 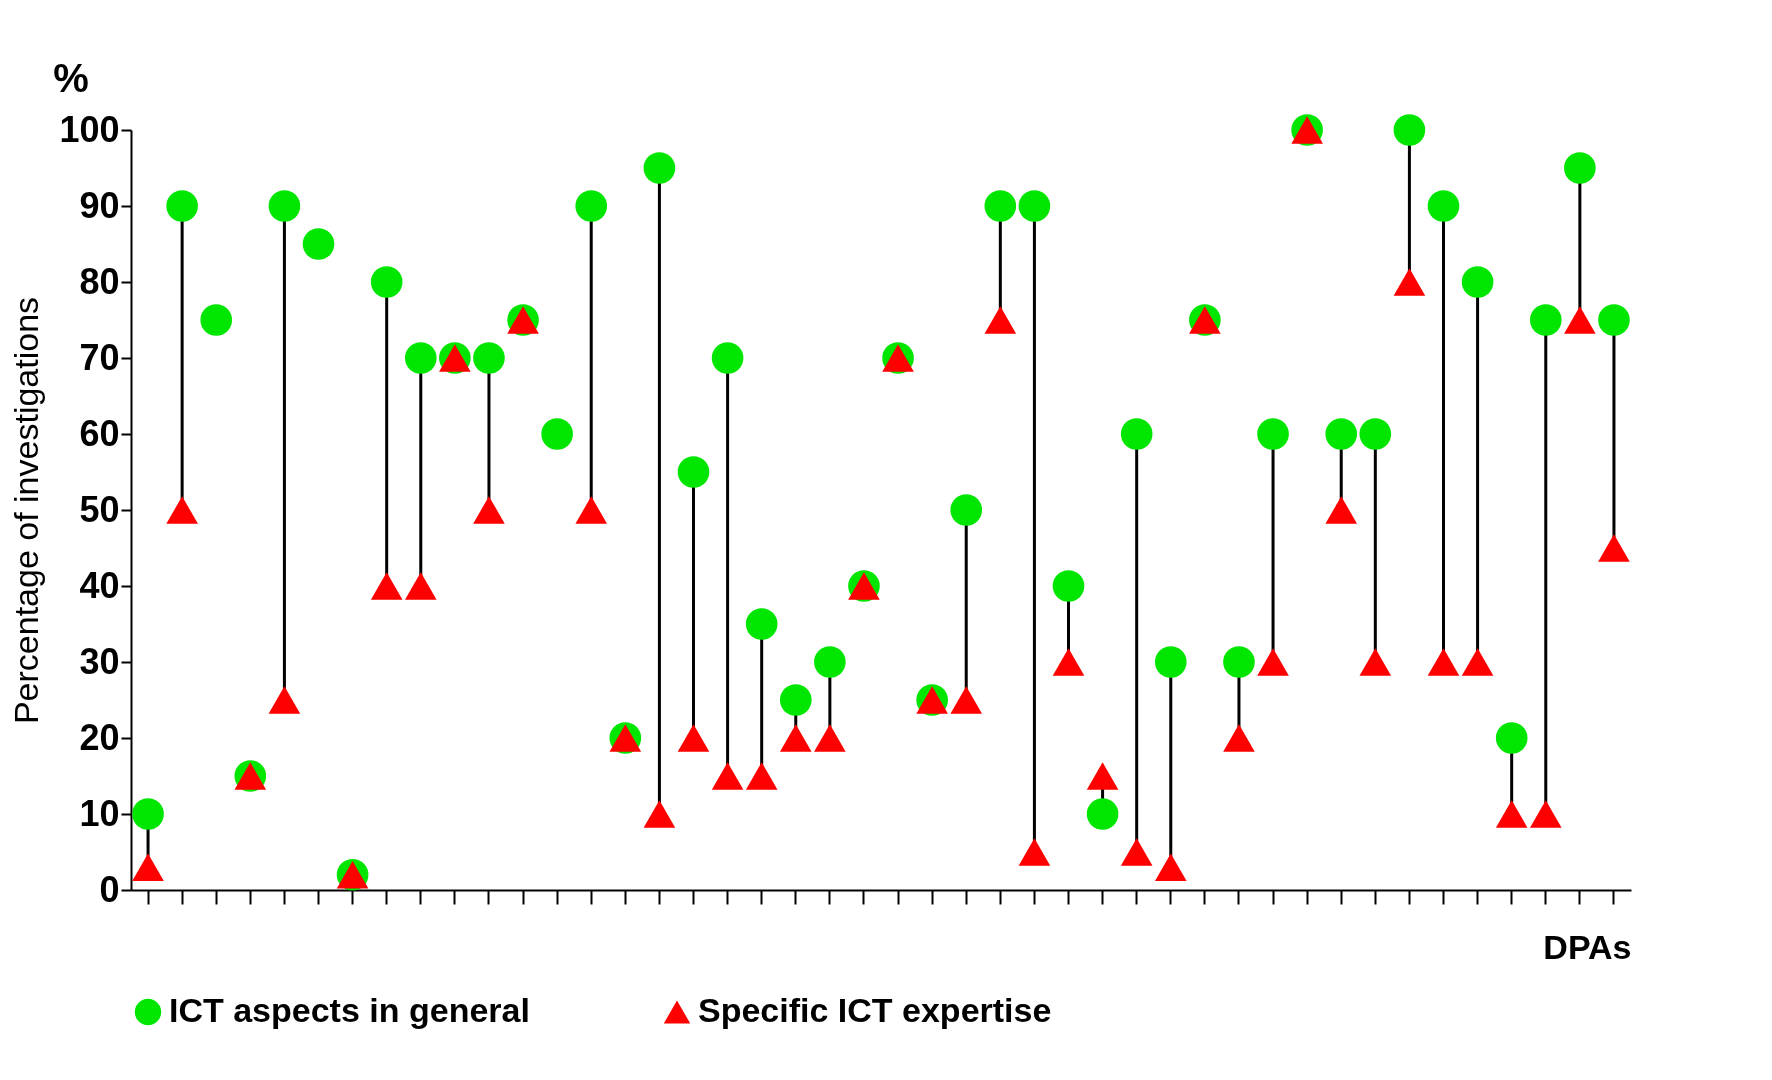 What do you see at coordinates (1587, 946) in the screenshot?
I see `x-axis-title: DPAs` at bounding box center [1587, 946].